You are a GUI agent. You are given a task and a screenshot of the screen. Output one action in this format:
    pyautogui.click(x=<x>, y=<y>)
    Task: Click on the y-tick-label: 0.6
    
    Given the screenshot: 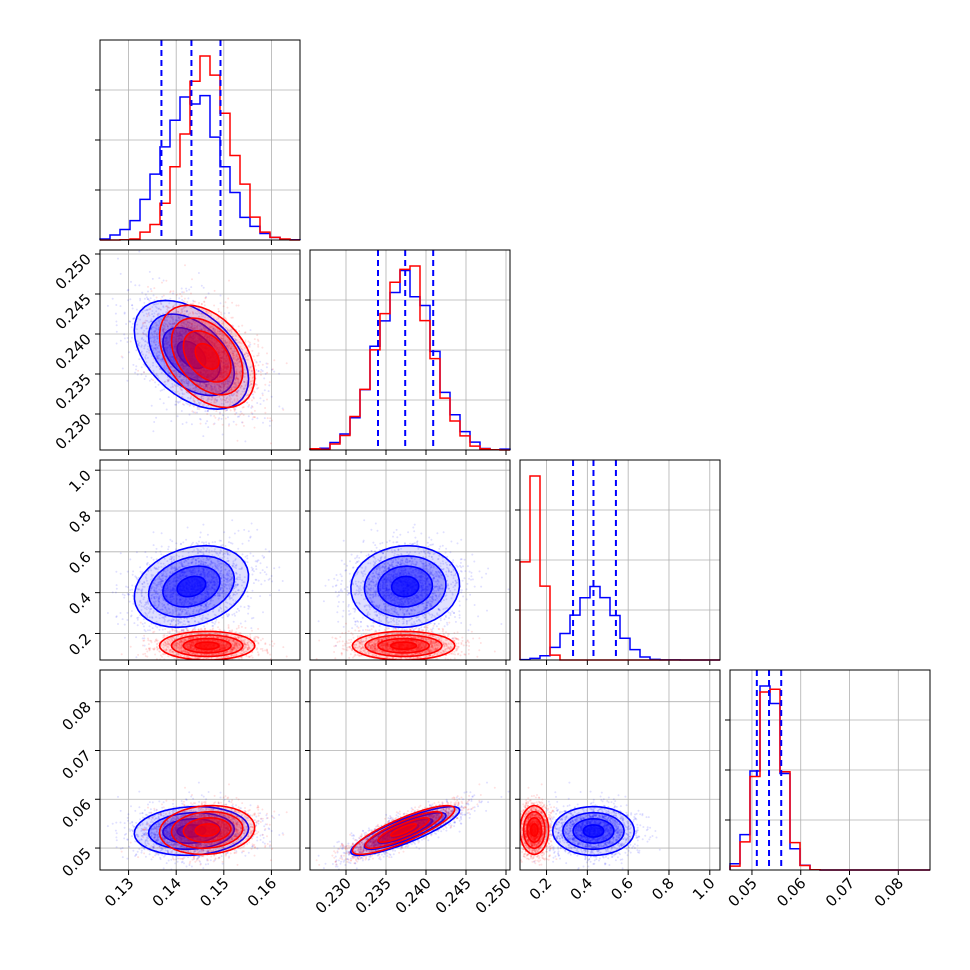 What is the action you would take?
    pyautogui.click(x=80, y=563)
    